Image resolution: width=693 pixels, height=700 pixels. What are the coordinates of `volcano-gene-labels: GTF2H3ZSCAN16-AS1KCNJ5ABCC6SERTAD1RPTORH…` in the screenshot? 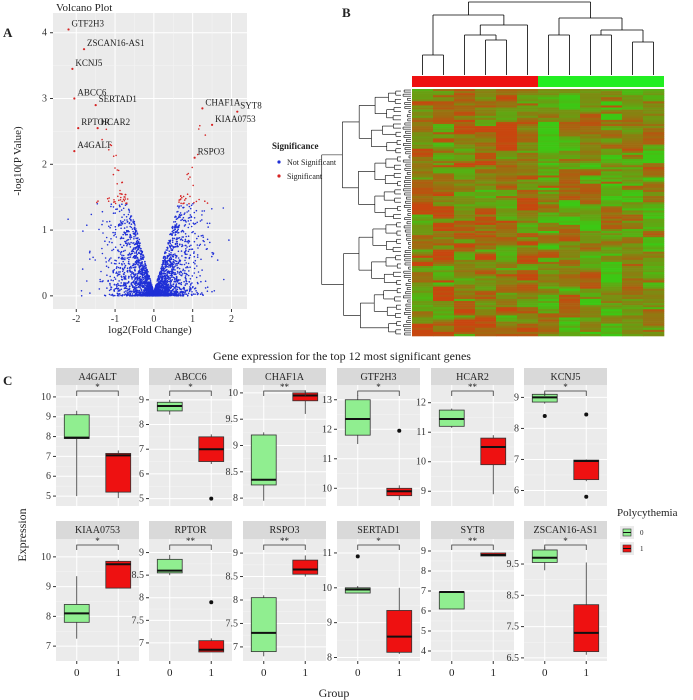 It's located at (164, 88).